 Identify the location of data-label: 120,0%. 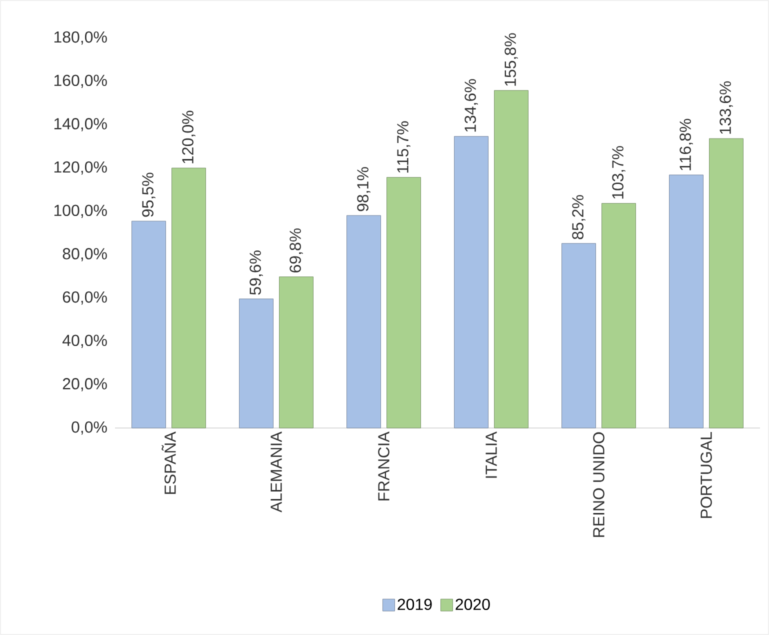
(189, 137).